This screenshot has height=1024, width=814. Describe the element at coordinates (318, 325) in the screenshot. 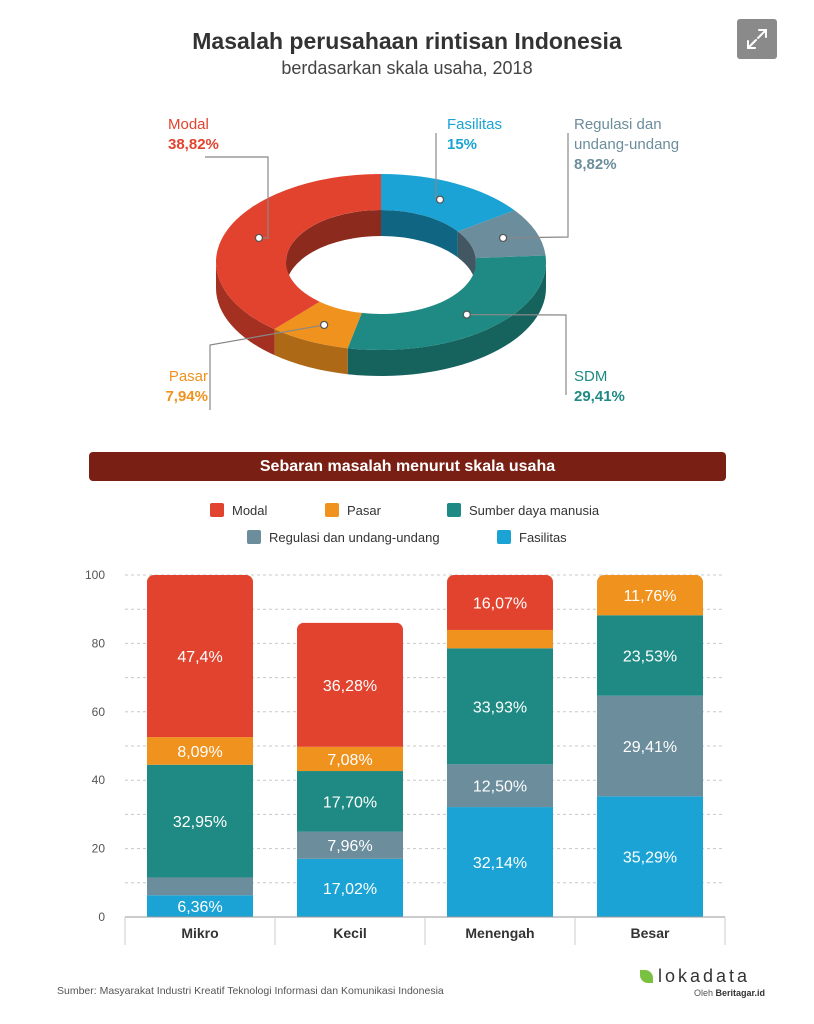

I see `donut-slice-pasar` at that location.